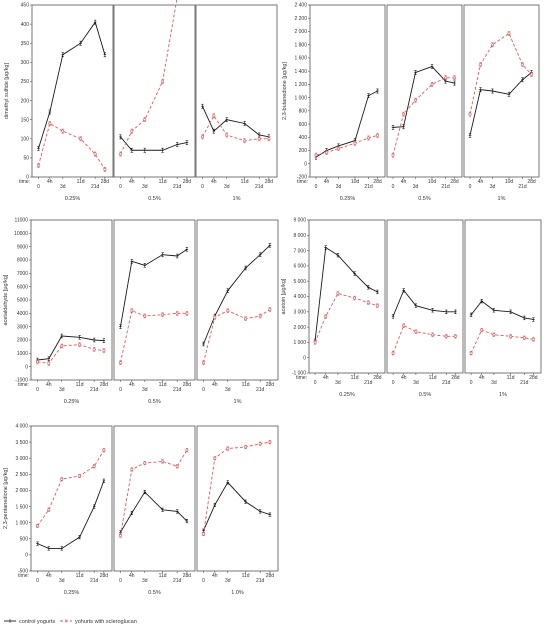 The height and width of the screenshot is (629, 550). I want to click on y-tick-label: 100, so click(25, 139).